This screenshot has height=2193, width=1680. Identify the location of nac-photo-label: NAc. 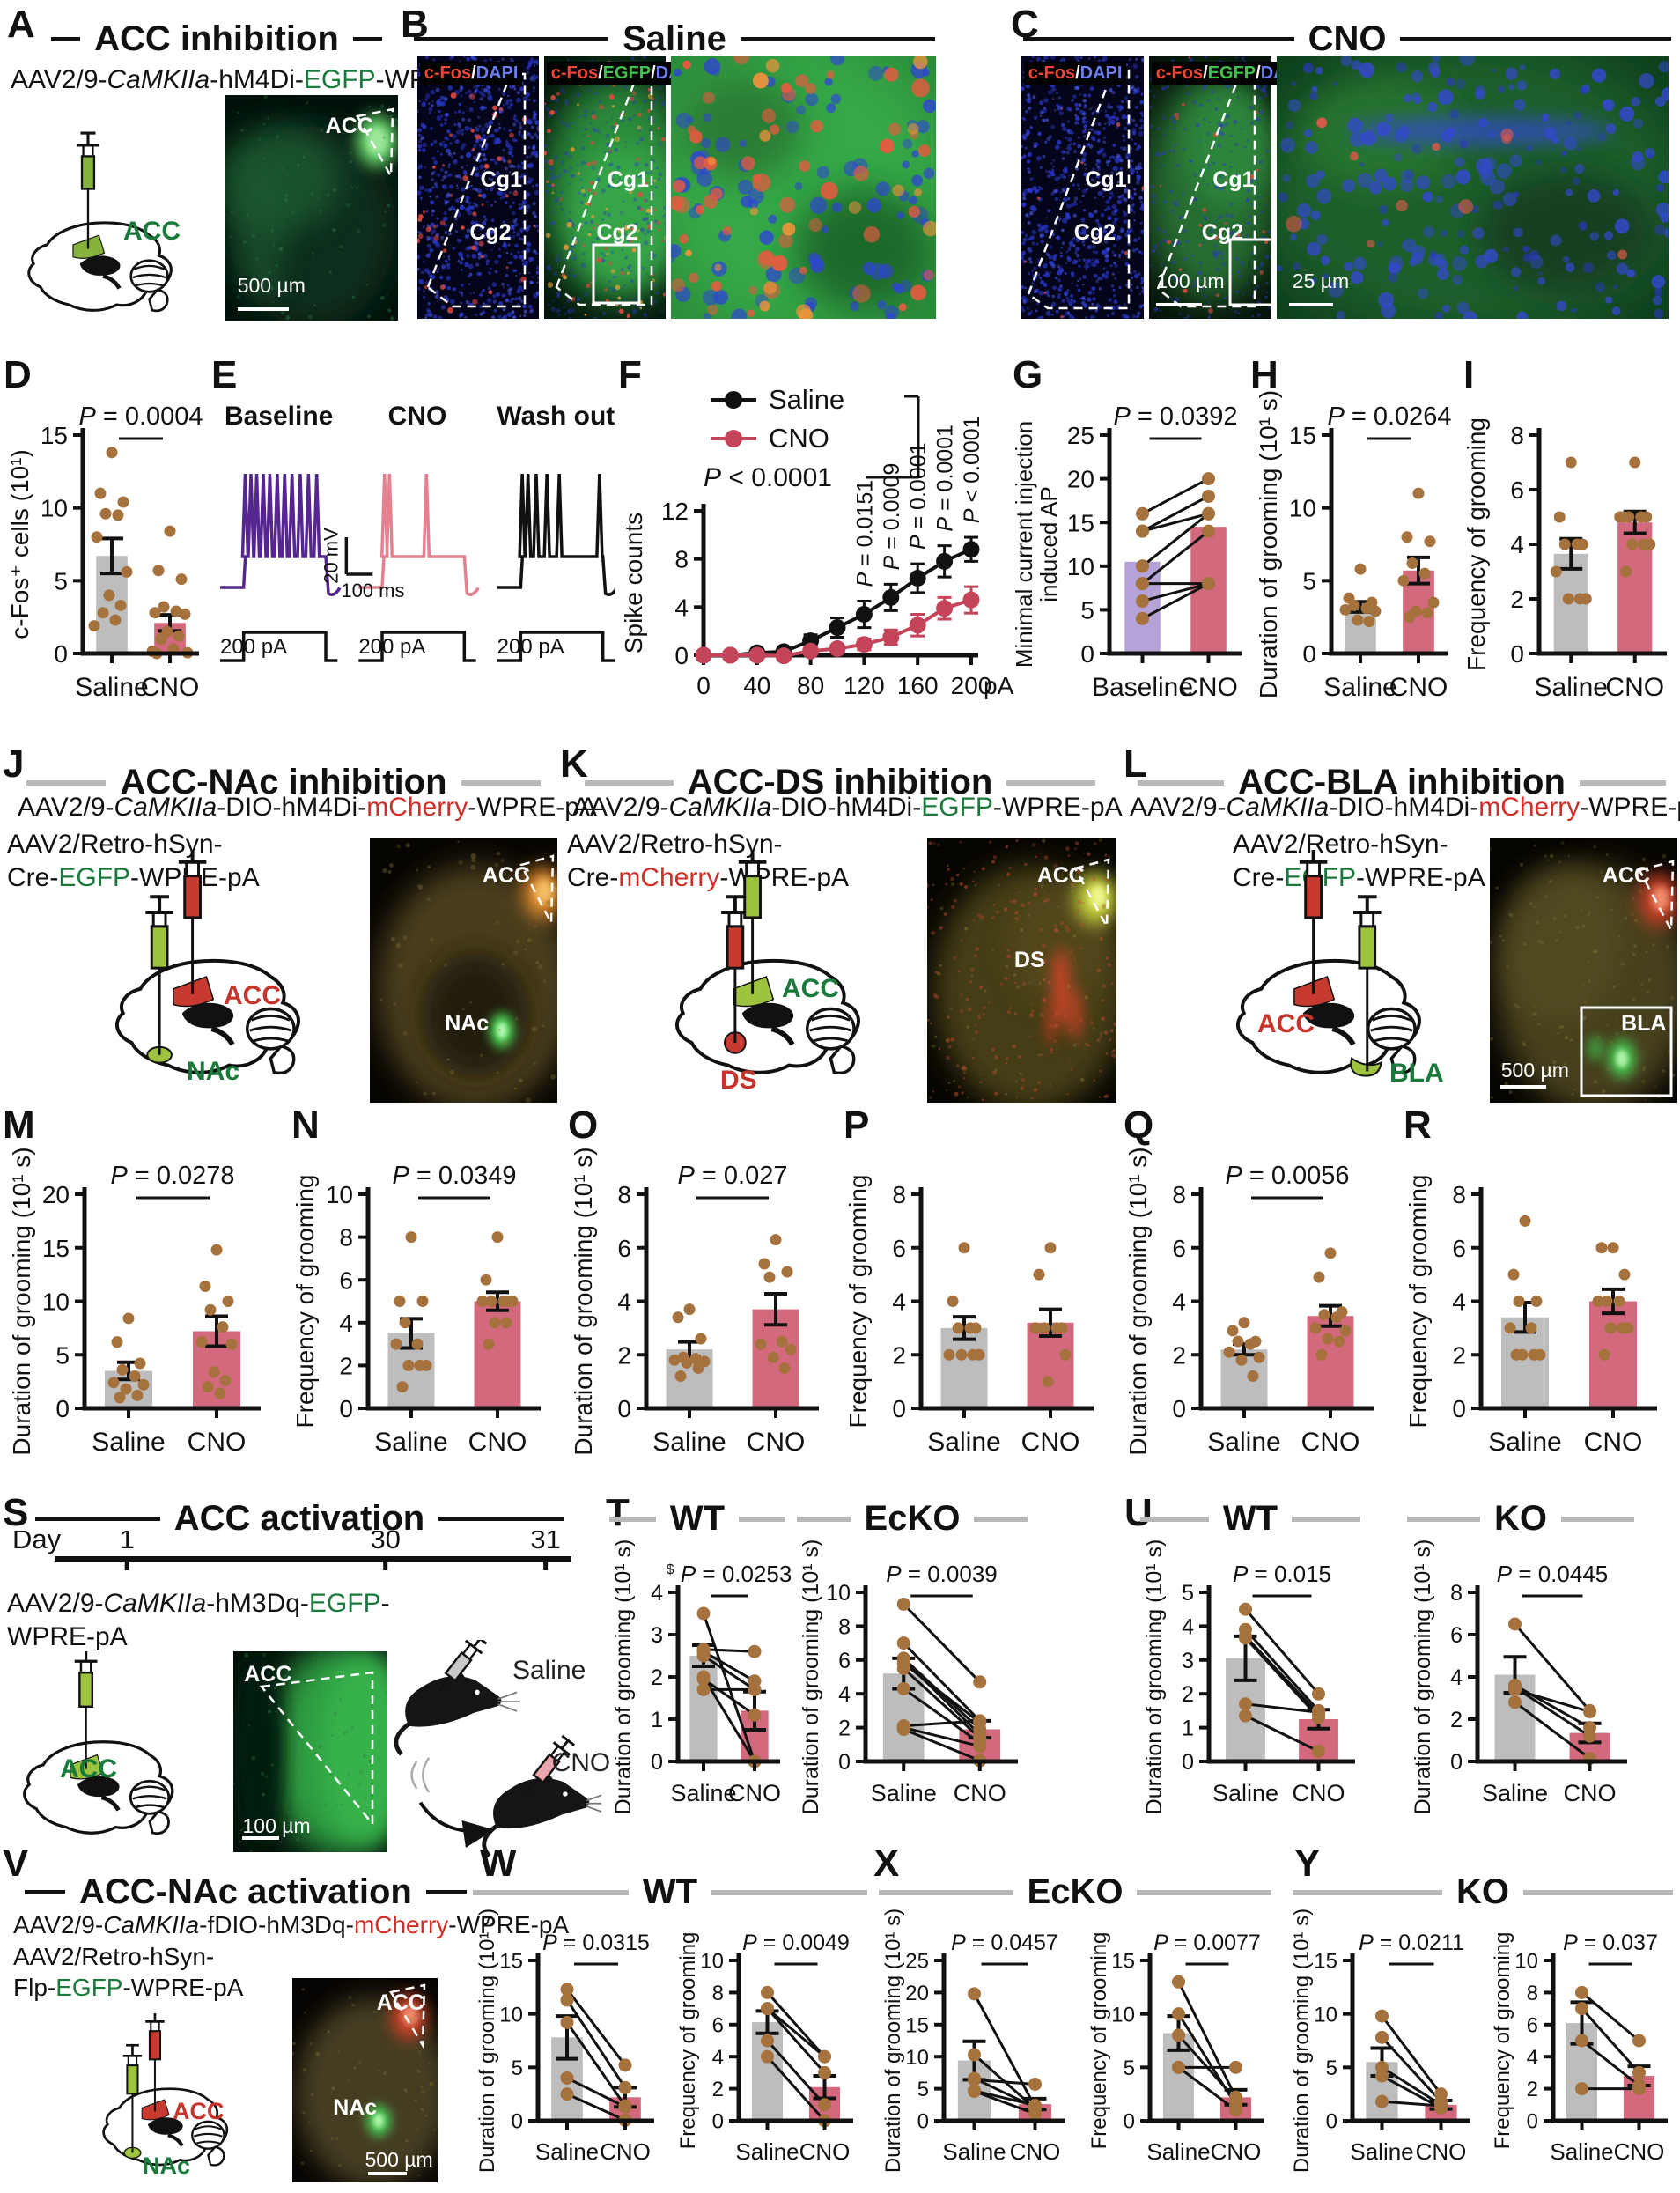
(467, 1023).